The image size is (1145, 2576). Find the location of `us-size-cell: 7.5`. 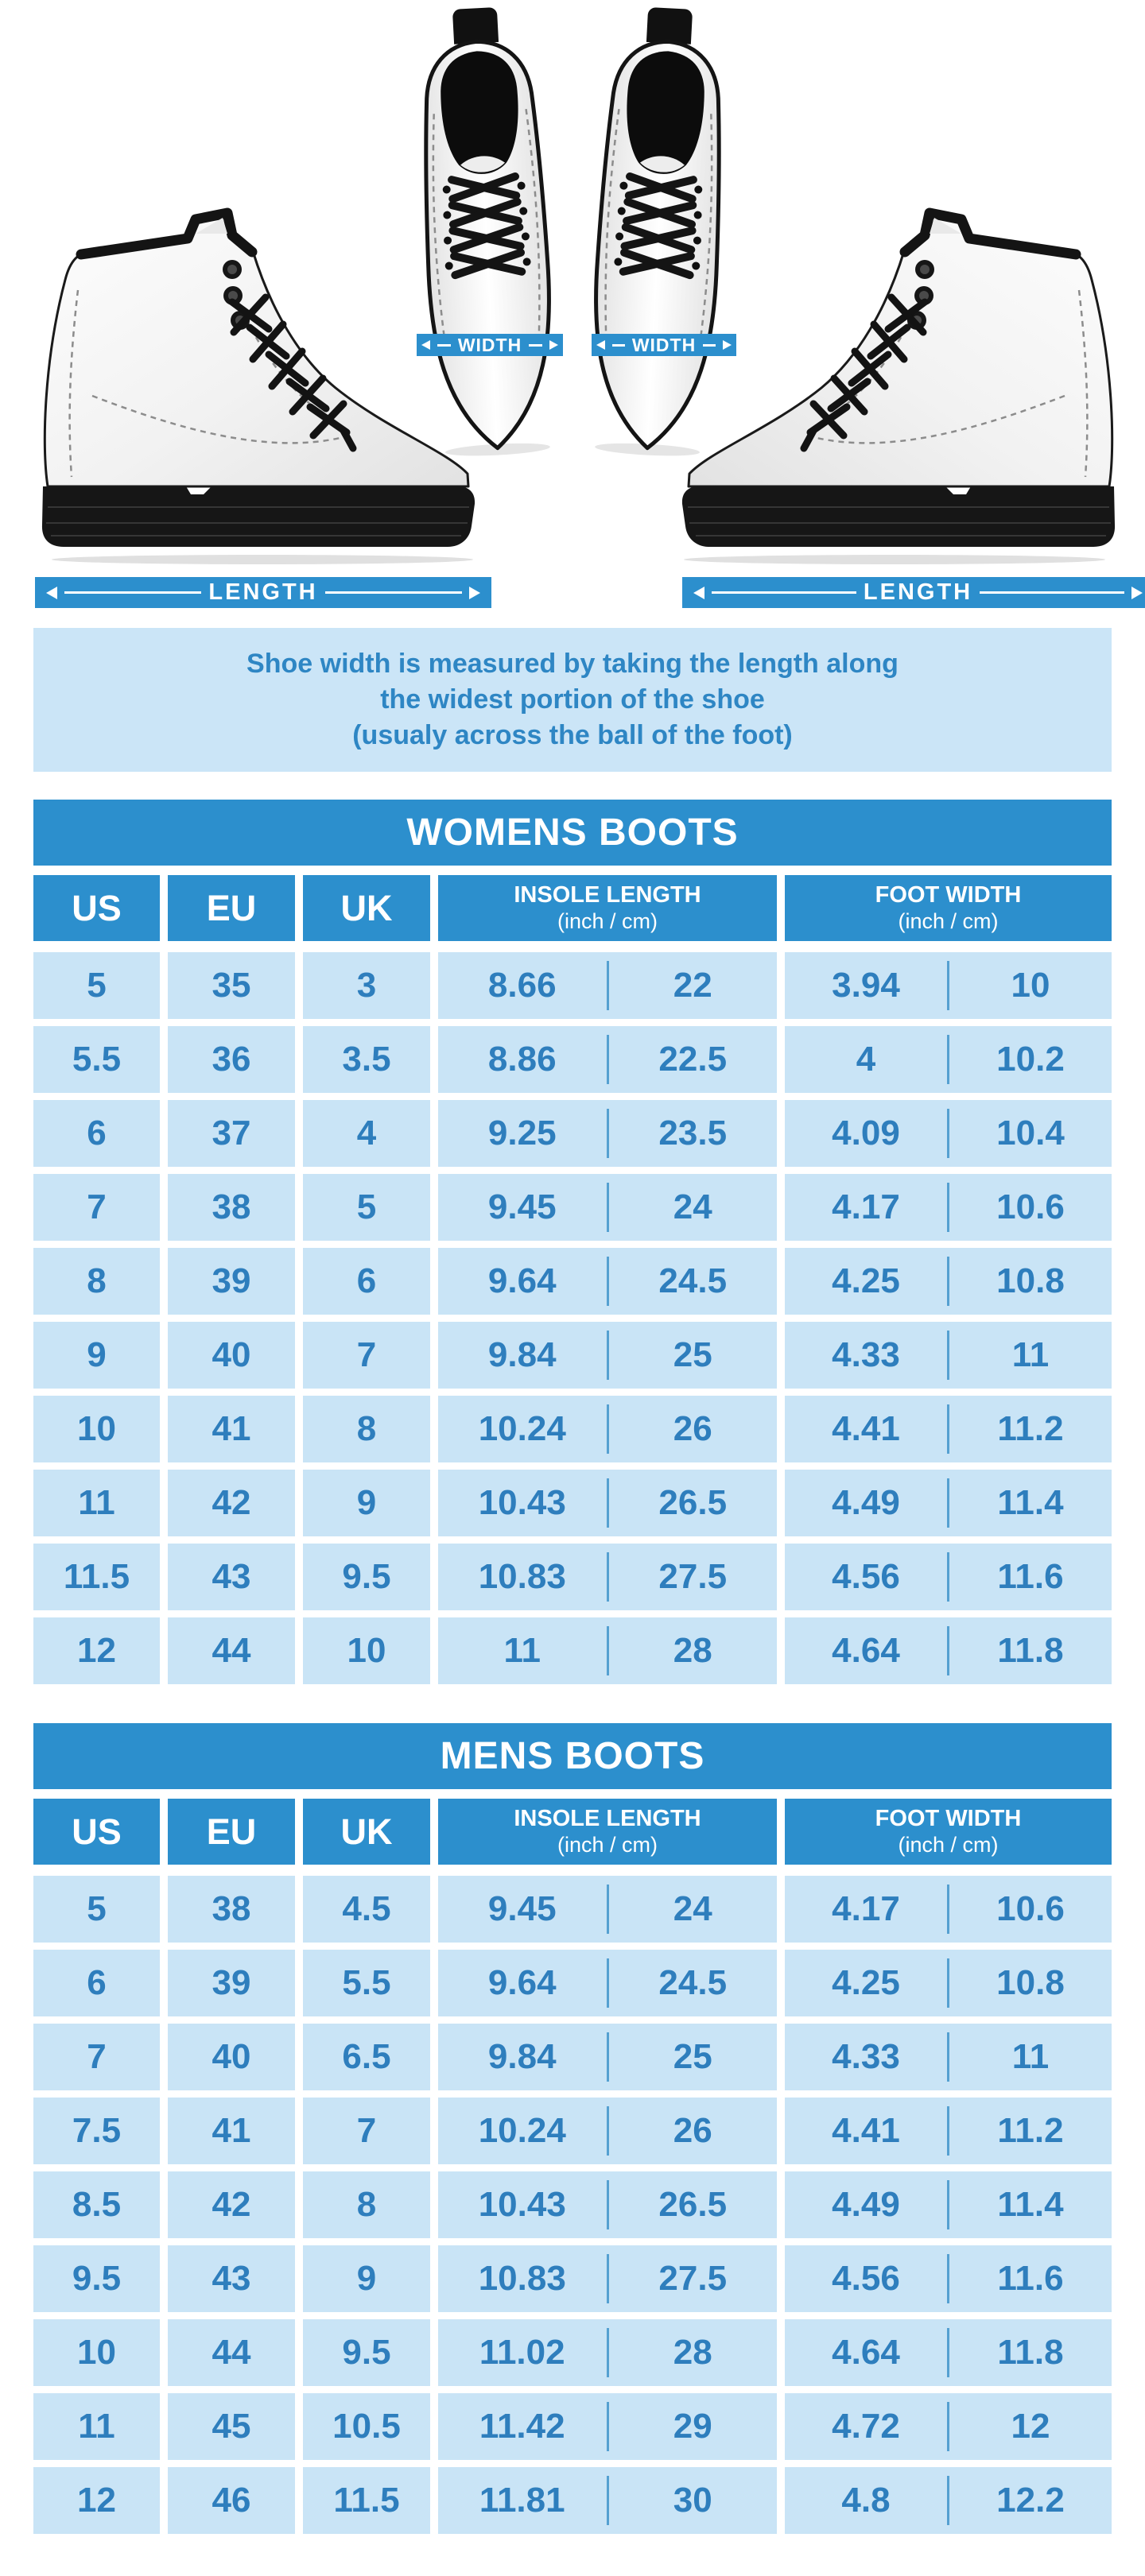

us-size-cell: 7.5 is located at coordinates (96, 2131).